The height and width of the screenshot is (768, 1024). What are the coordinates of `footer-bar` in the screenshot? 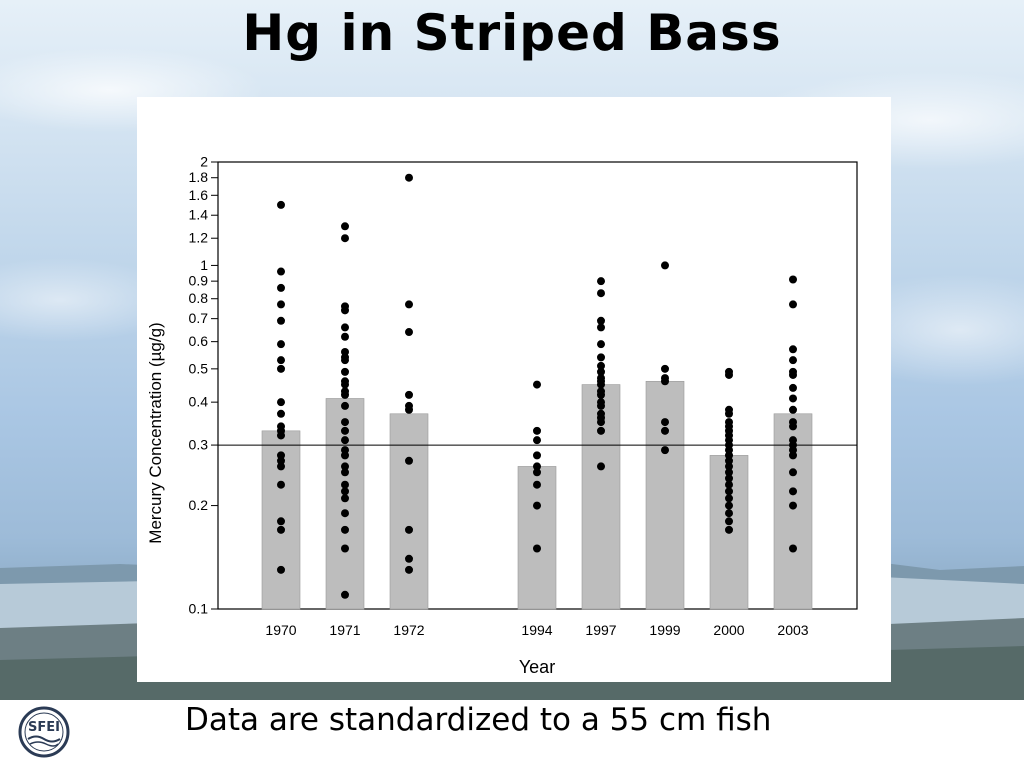 It's located at (512, 734).